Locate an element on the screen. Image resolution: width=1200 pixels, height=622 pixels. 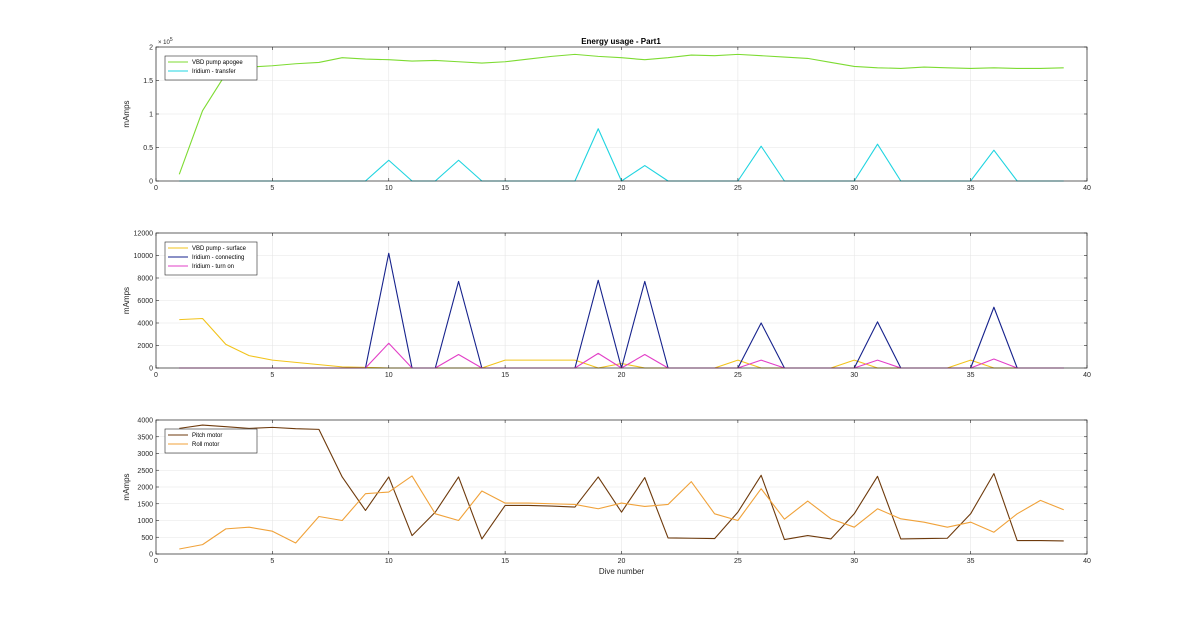
legend-entry: Iridium - connecting is located at coordinates (218, 258).